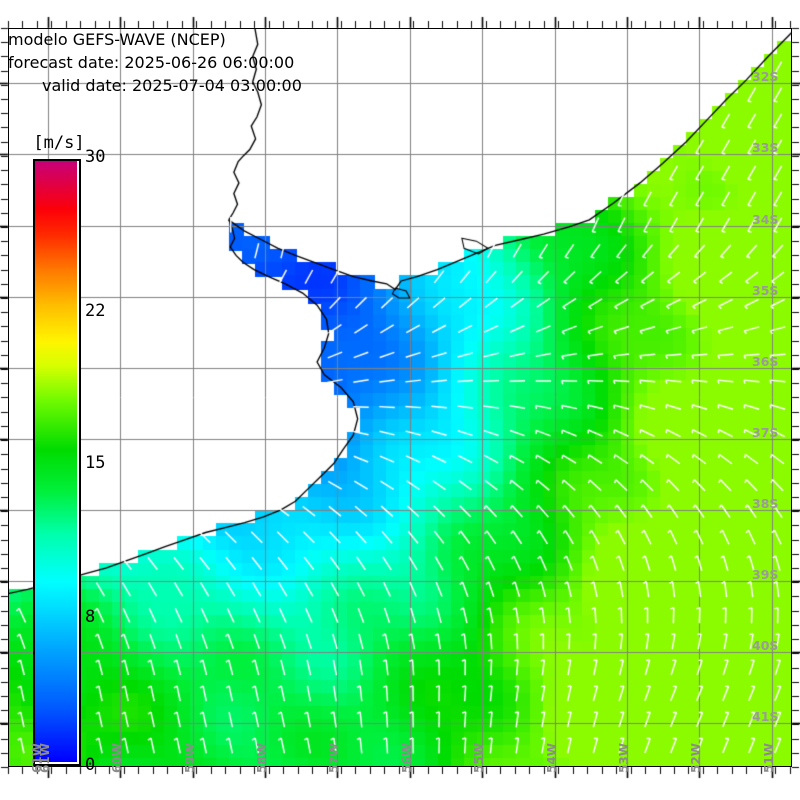 The height and width of the screenshot is (800, 800). I want to click on colorbar-gradient, so click(56, 461).